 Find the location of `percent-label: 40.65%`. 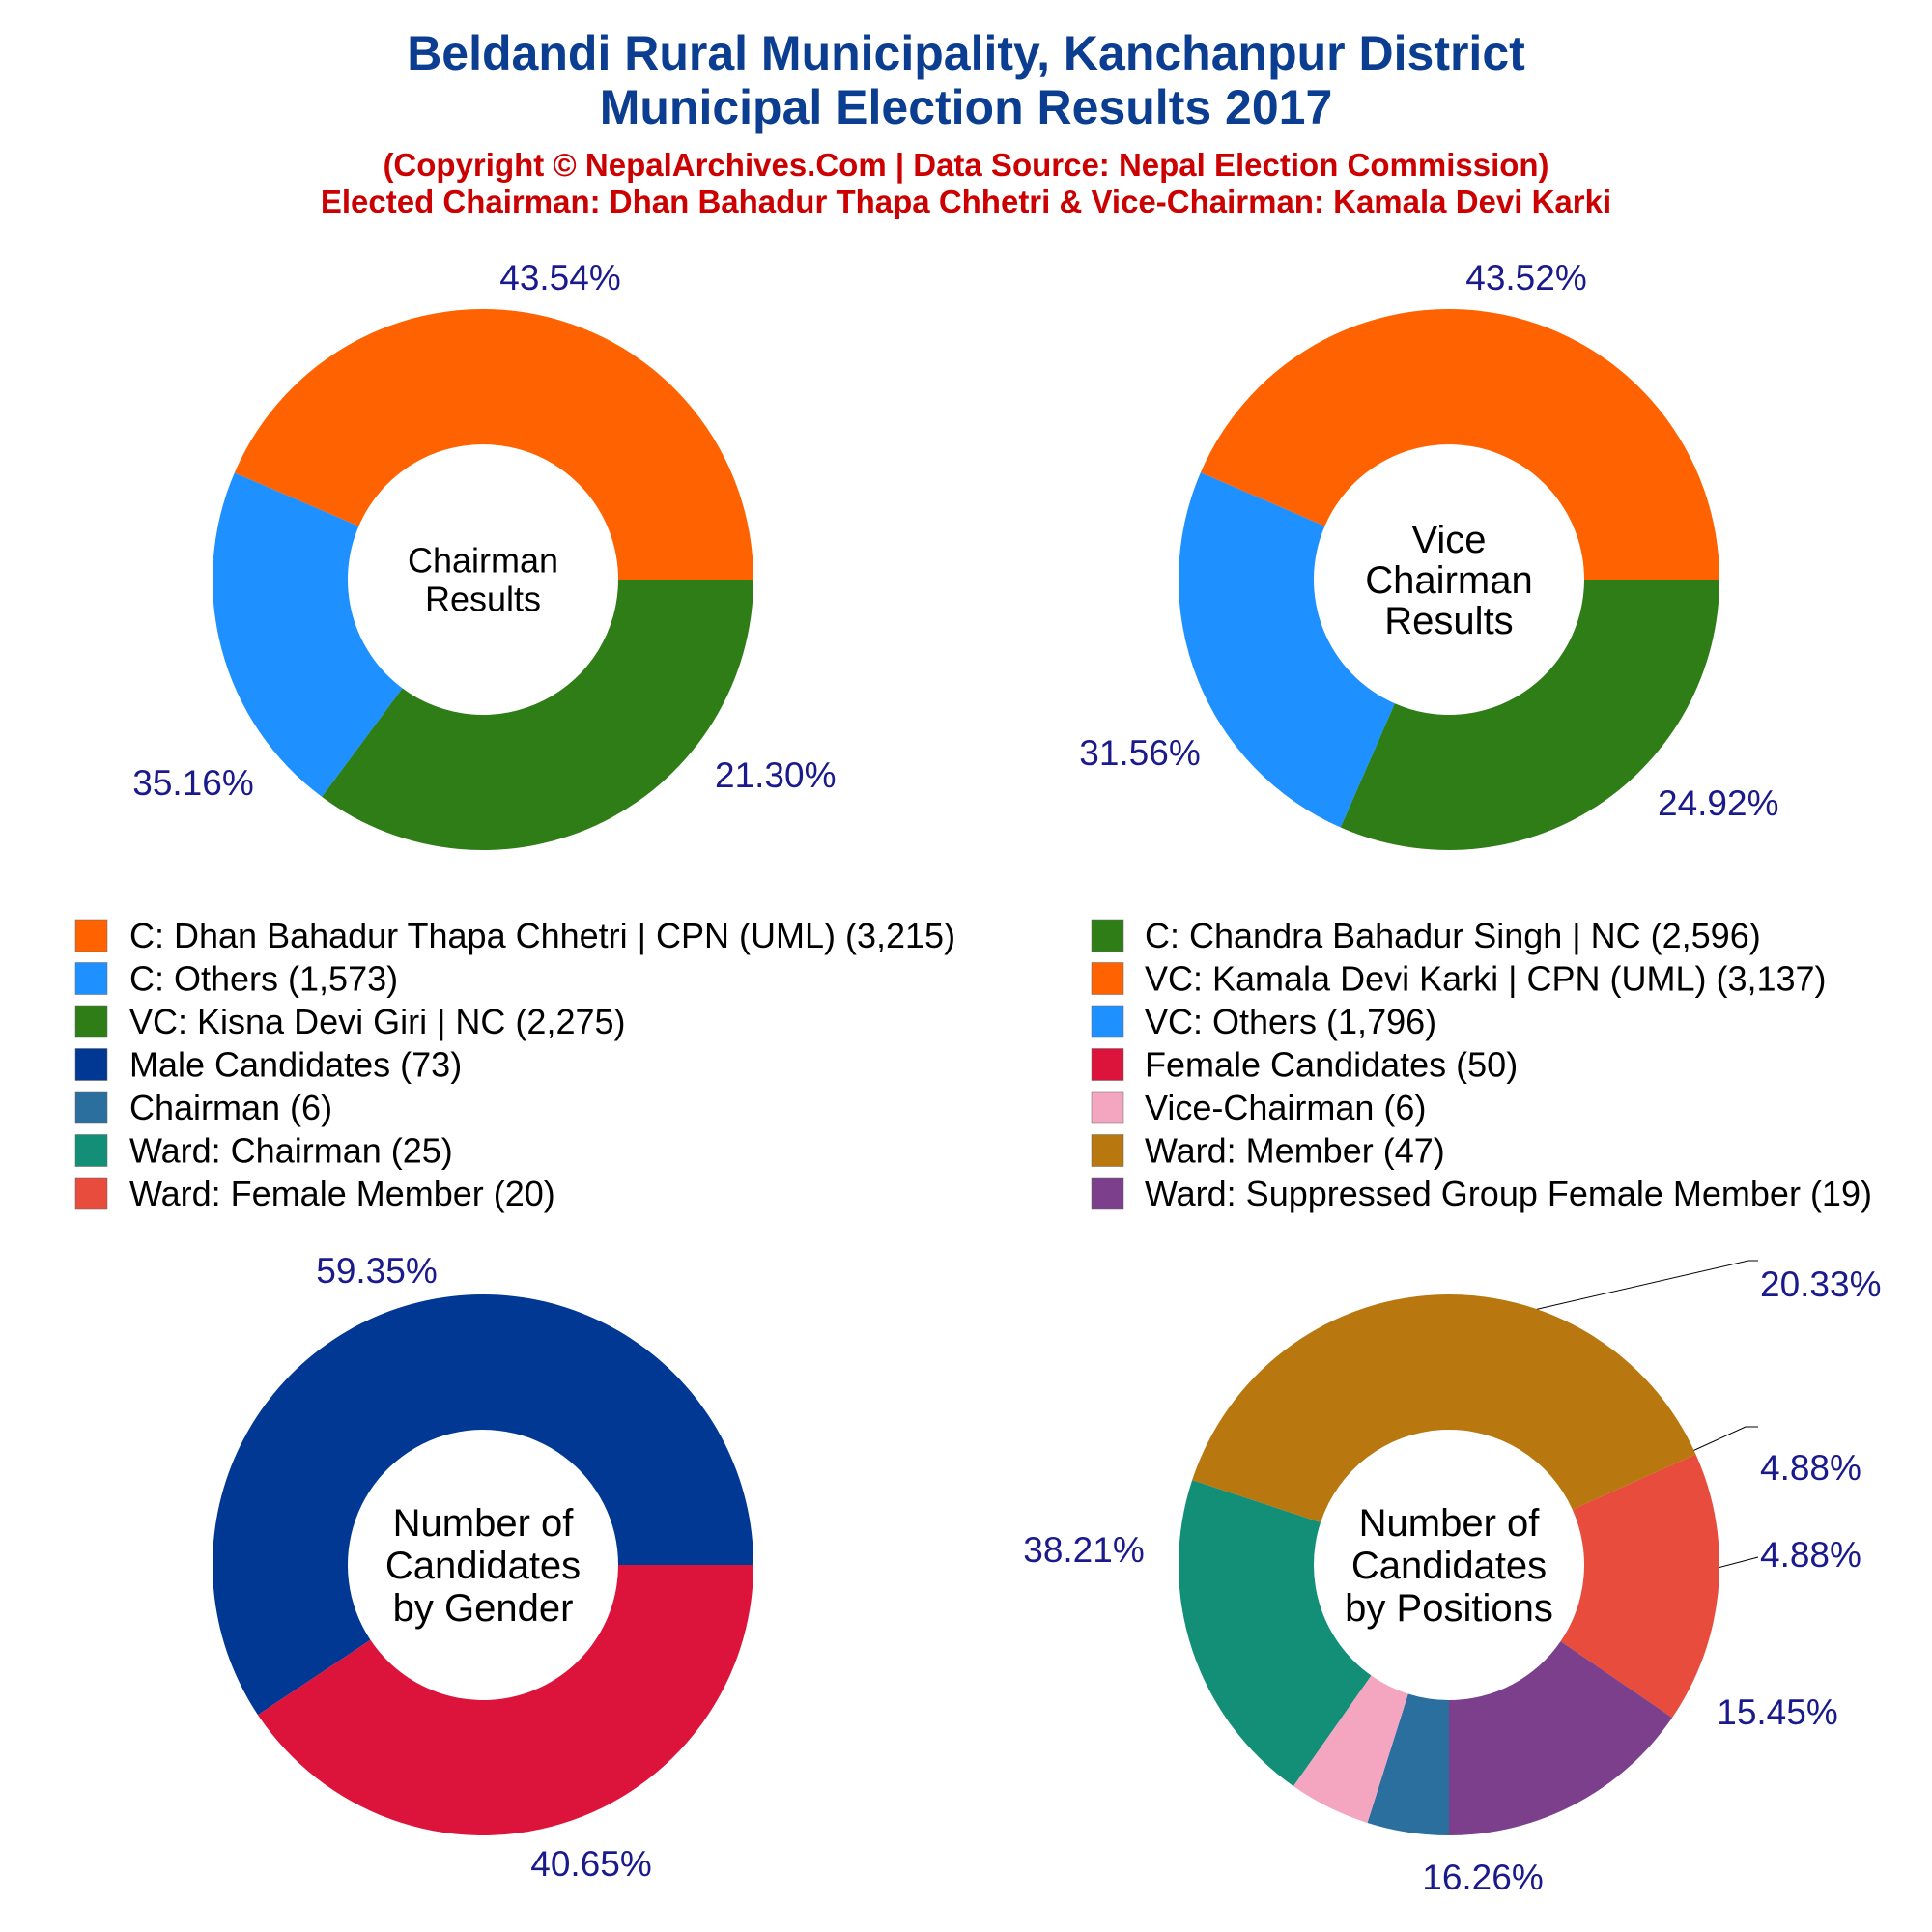

percent-label: 40.65% is located at coordinates (591, 1864).